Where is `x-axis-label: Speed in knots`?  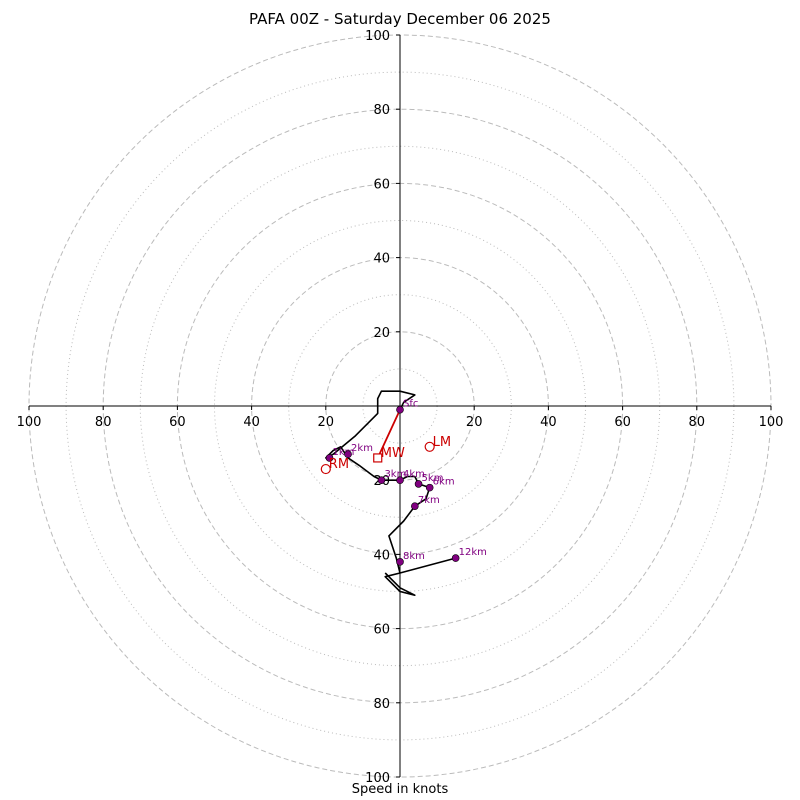
x-axis-label: Speed in knots is located at coordinates (400, 789).